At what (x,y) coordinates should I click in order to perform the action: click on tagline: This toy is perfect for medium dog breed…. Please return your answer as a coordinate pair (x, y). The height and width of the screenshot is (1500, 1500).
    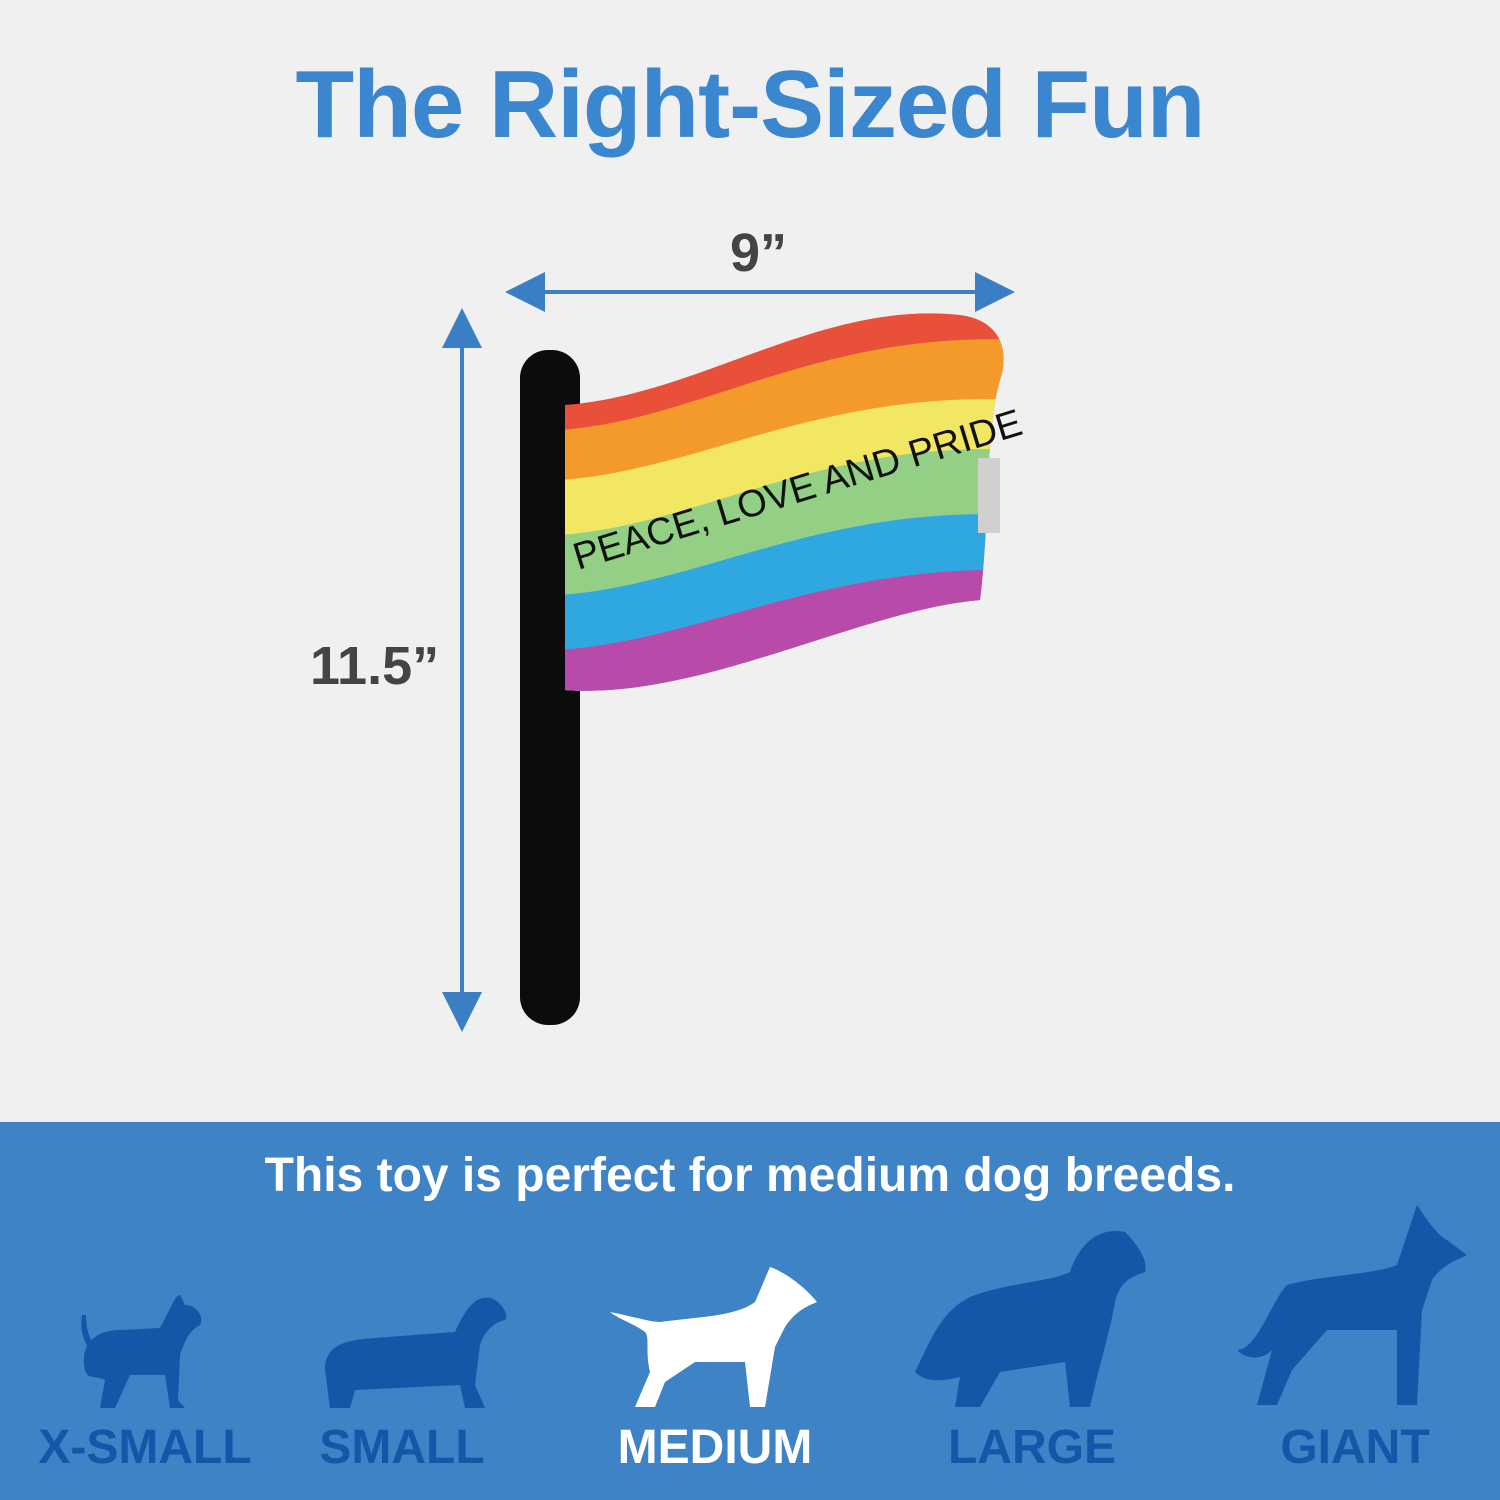
    Looking at the image, I should click on (750, 1175).